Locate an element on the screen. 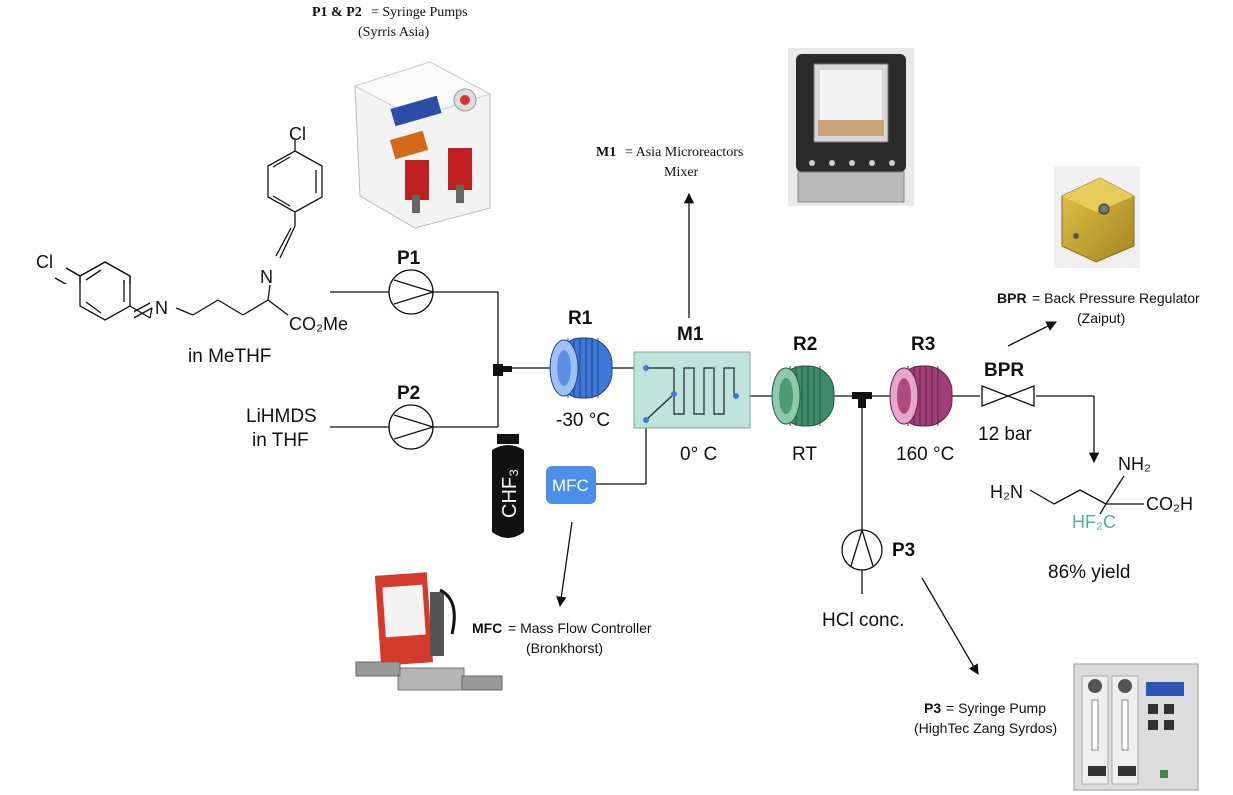  coil-reactor-icon is located at coordinates (581, 368).